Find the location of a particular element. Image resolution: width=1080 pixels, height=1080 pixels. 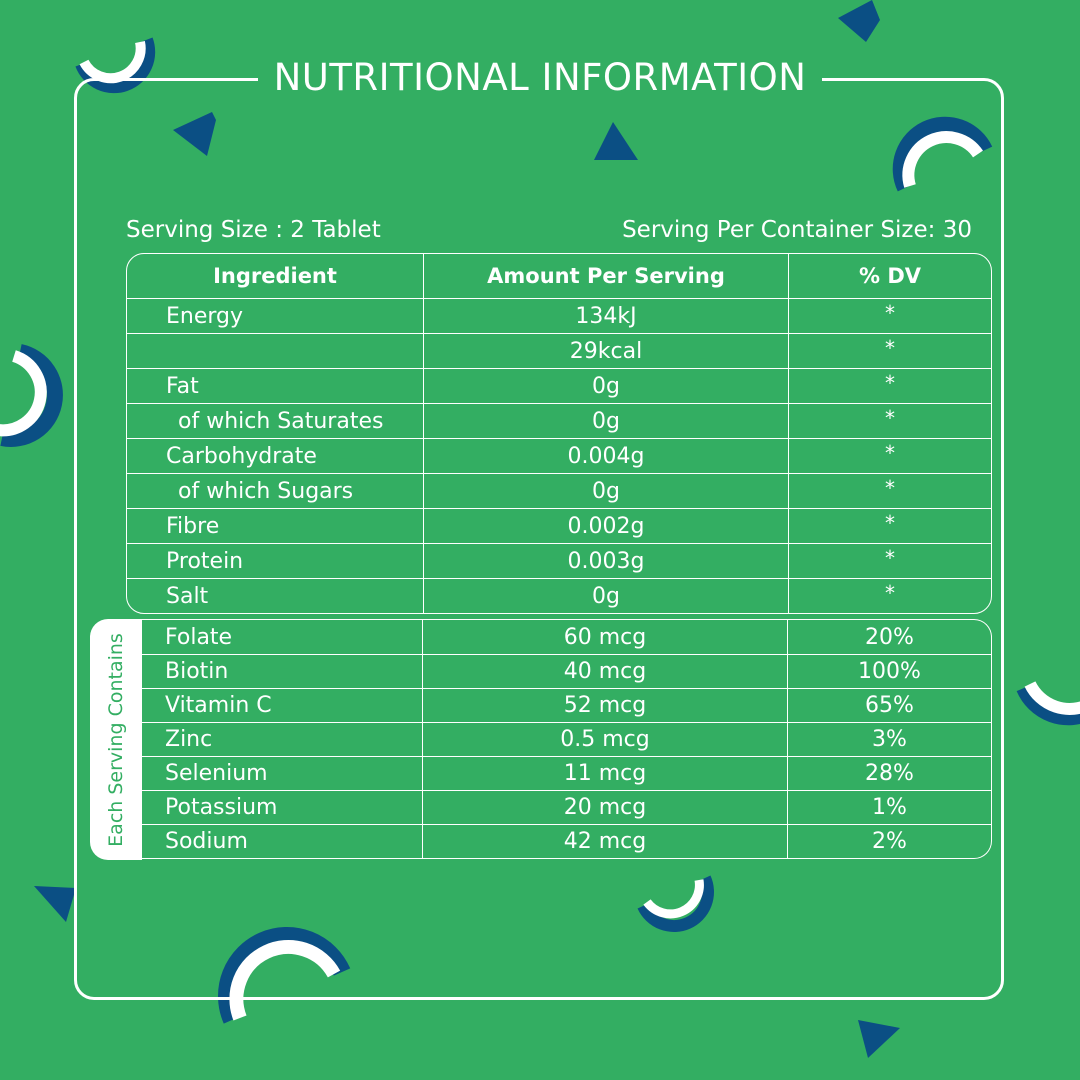

table-row: Zinc 0.5 mcg 3% is located at coordinates (566, 739).